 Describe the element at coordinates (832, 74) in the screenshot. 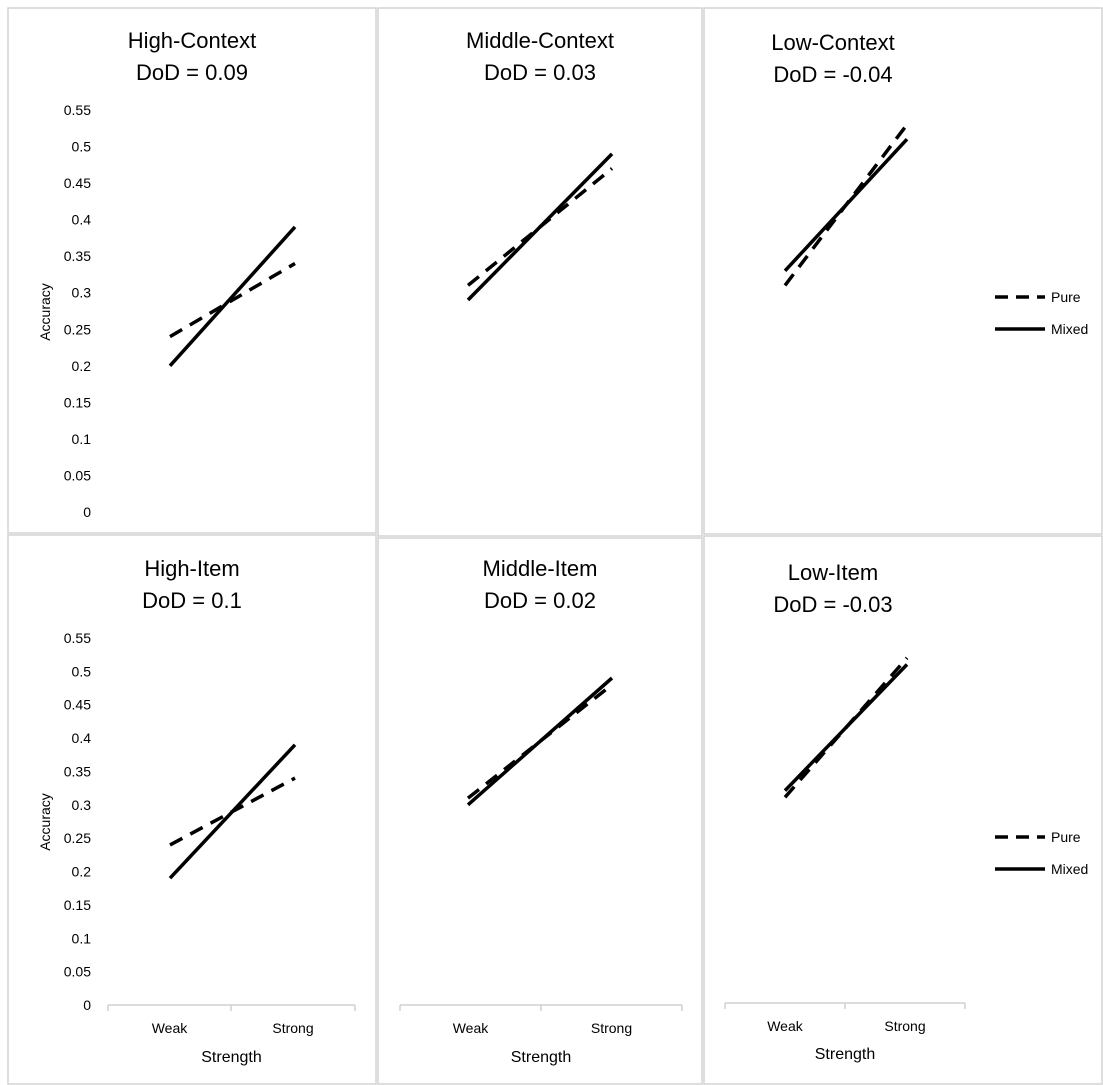

I see `chart-subtitle: DoD = -0.04` at that location.